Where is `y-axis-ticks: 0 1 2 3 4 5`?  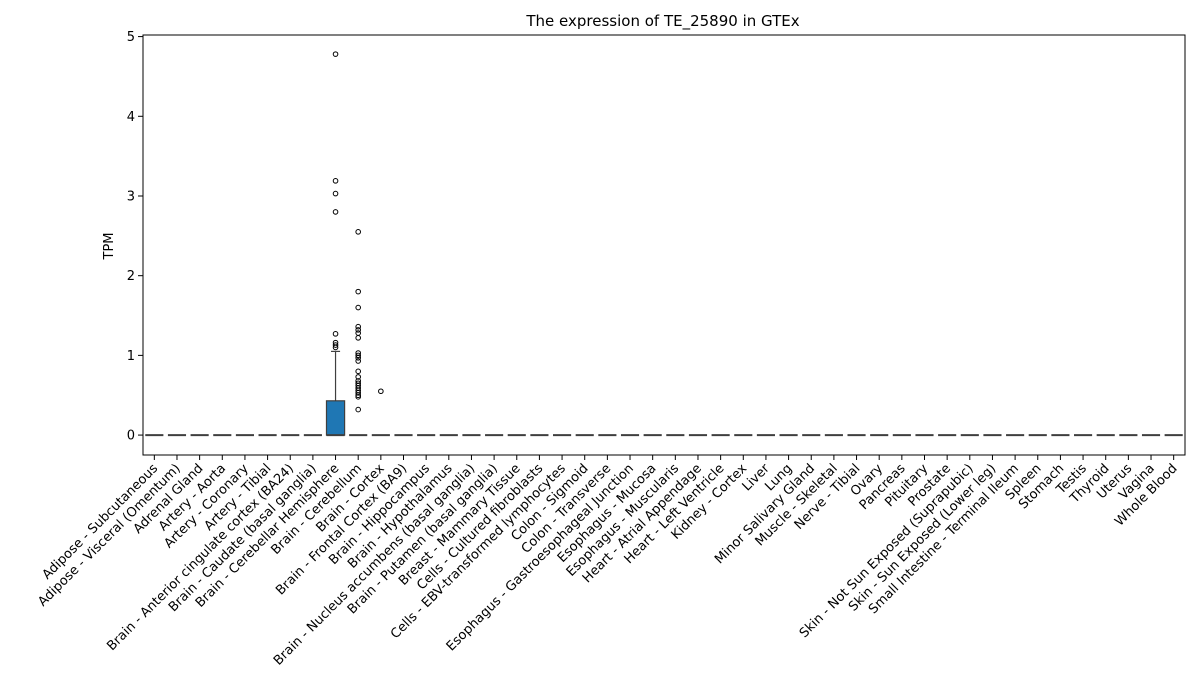
y-axis-ticks: 0 1 2 3 4 5 is located at coordinates (135, 237).